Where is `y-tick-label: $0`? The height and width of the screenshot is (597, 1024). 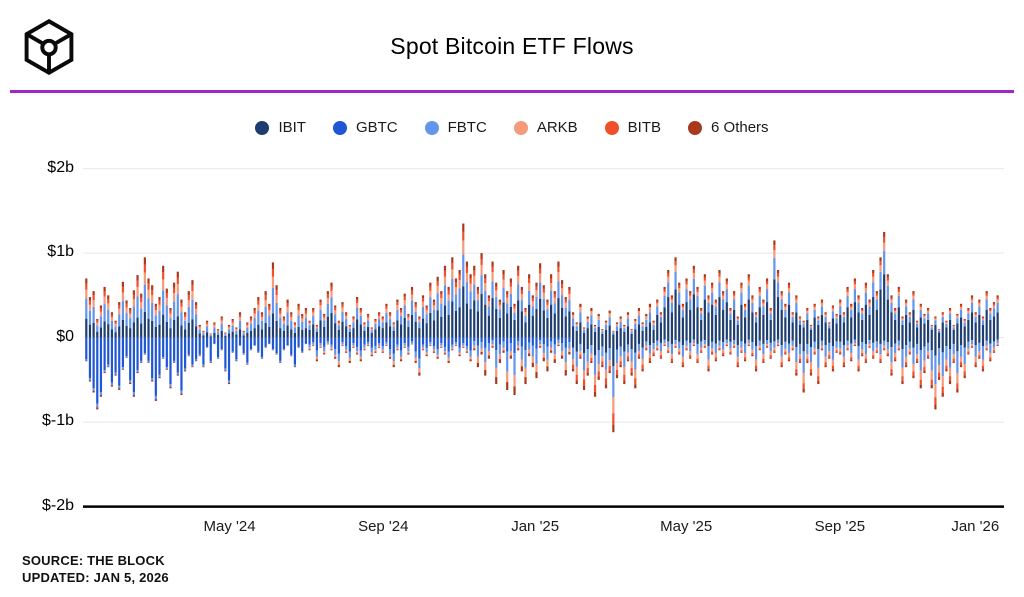 y-tick-label: $0 is located at coordinates (65, 336).